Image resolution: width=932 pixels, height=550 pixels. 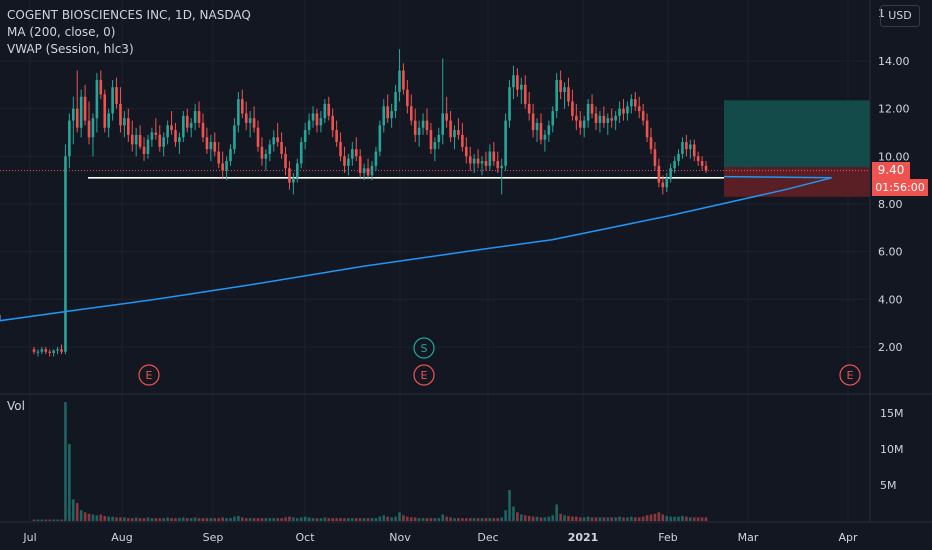 What do you see at coordinates (894, 204) in the screenshot?
I see `price-axis: 14.00 12.00 10.00 8.00 6.00 4.00 2.00` at bounding box center [894, 204].